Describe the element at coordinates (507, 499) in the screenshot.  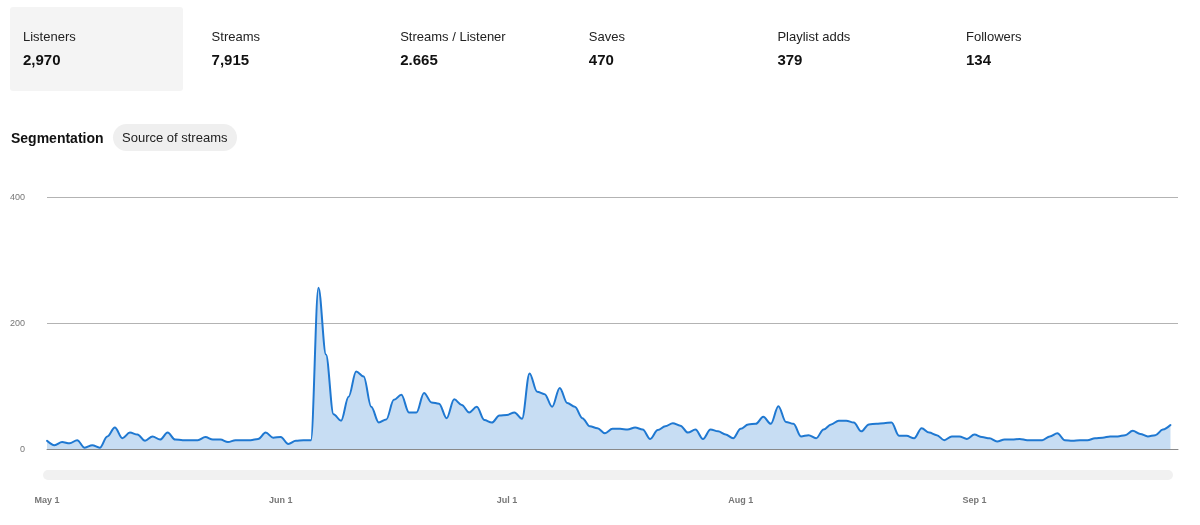
I see `x-tick-label: Jul 1` at that location.